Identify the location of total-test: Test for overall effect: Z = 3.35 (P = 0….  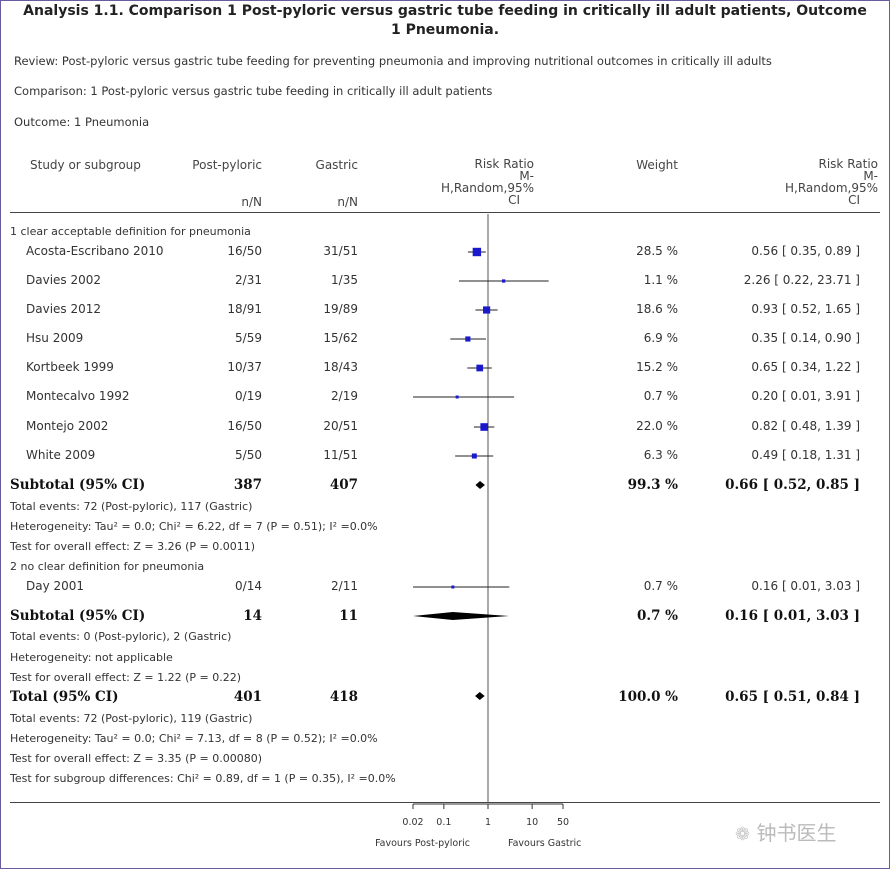
(136, 758).